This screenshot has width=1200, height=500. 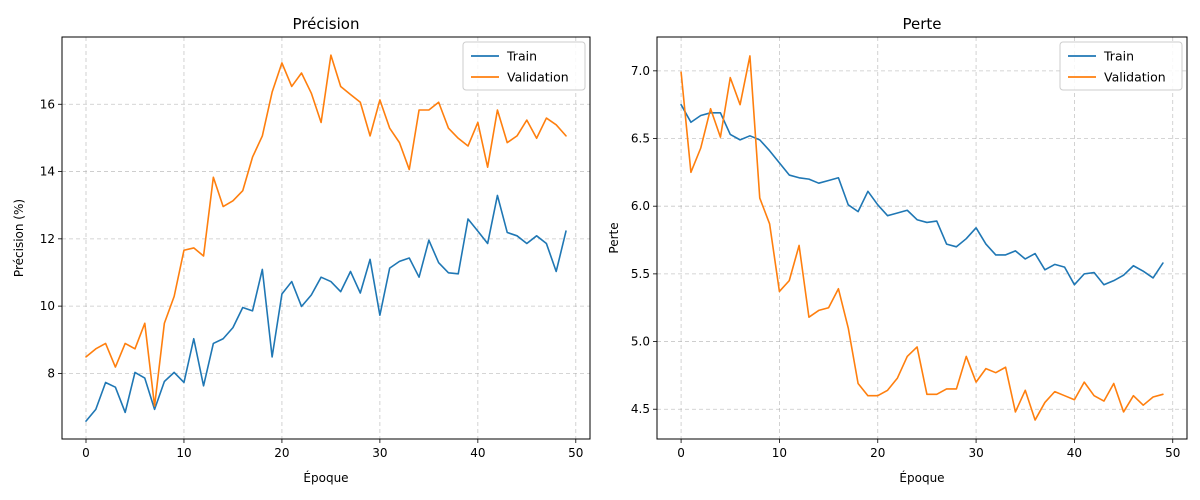 What do you see at coordinates (921, 24) in the screenshot?
I see `chart-title: Perte` at bounding box center [921, 24].